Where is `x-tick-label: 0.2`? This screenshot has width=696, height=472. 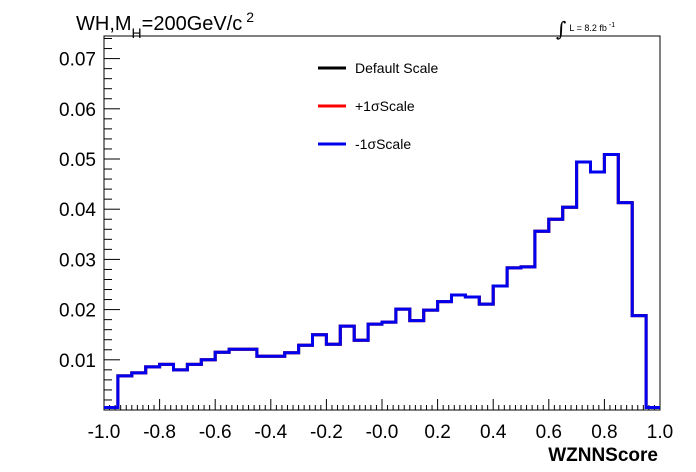 x-tick-label: 0.2 is located at coordinates (437, 432).